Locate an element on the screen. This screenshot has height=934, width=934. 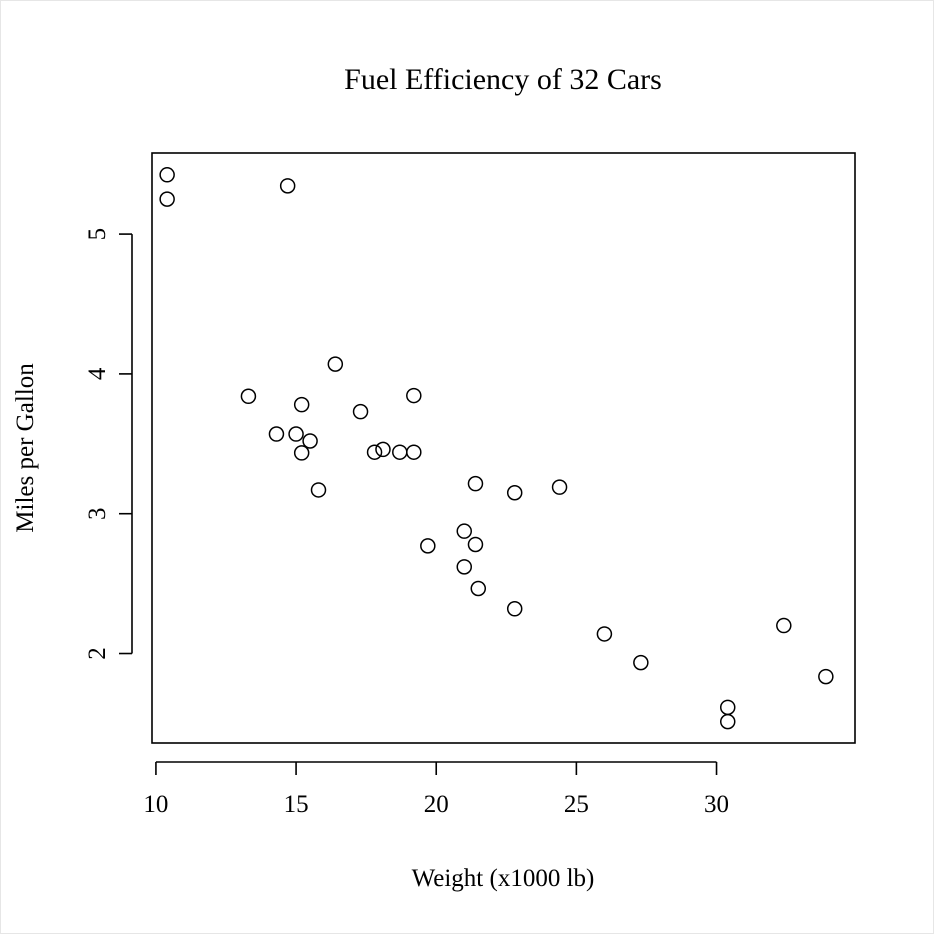
y-tick-label: 5 is located at coordinates (97, 234).